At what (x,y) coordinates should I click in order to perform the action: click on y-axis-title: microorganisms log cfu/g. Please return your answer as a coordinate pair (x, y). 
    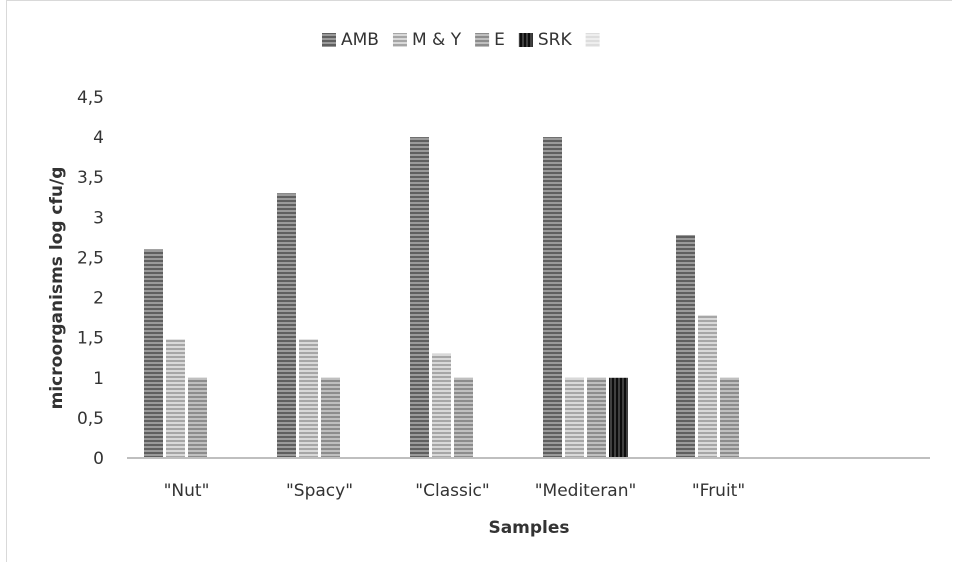
    Looking at the image, I should click on (57, 288).